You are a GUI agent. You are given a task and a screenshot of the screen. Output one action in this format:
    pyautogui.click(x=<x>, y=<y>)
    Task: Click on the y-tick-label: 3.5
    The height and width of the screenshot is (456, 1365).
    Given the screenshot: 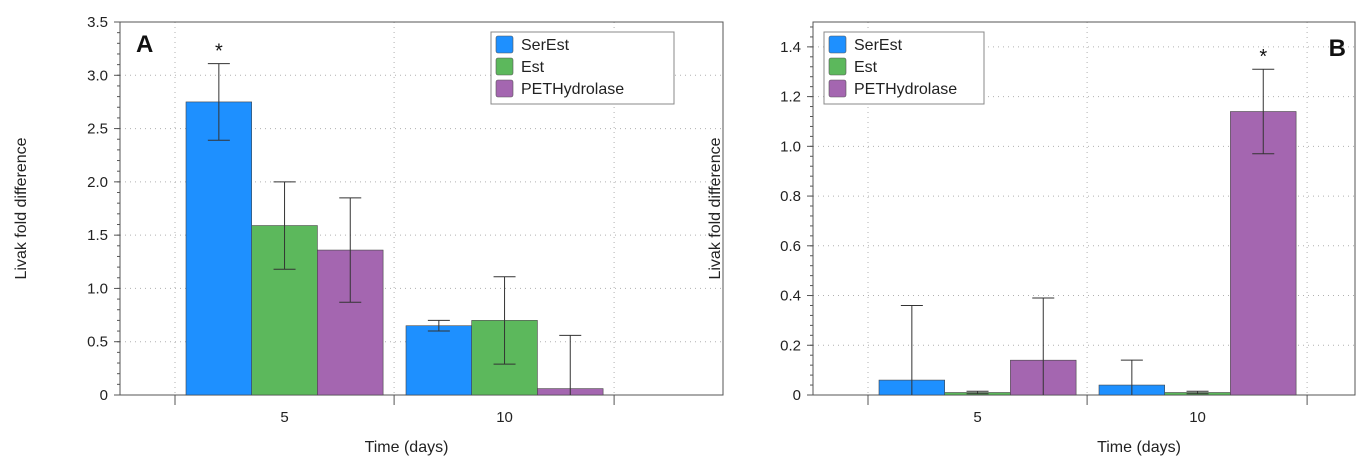 What is the action you would take?
    pyautogui.click(x=97, y=22)
    